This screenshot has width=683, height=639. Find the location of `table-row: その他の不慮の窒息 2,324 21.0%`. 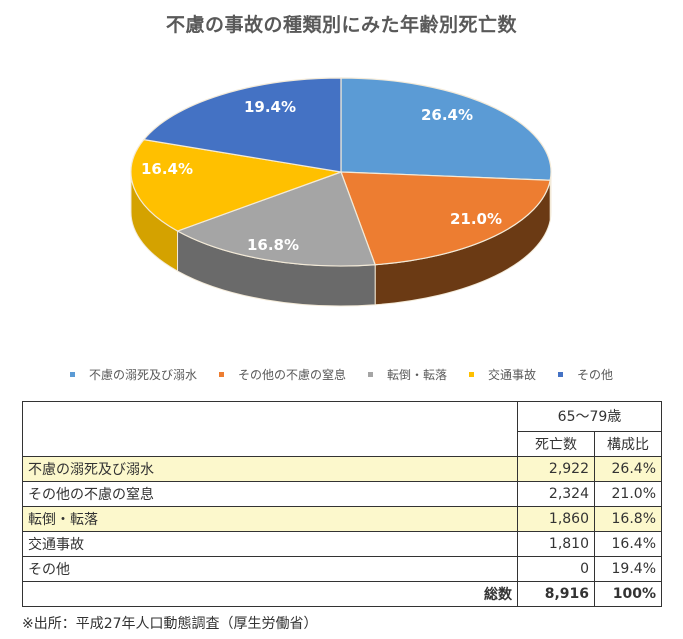

table-row: その他の不慮の窒息 2,324 21.0% is located at coordinates (342, 494).